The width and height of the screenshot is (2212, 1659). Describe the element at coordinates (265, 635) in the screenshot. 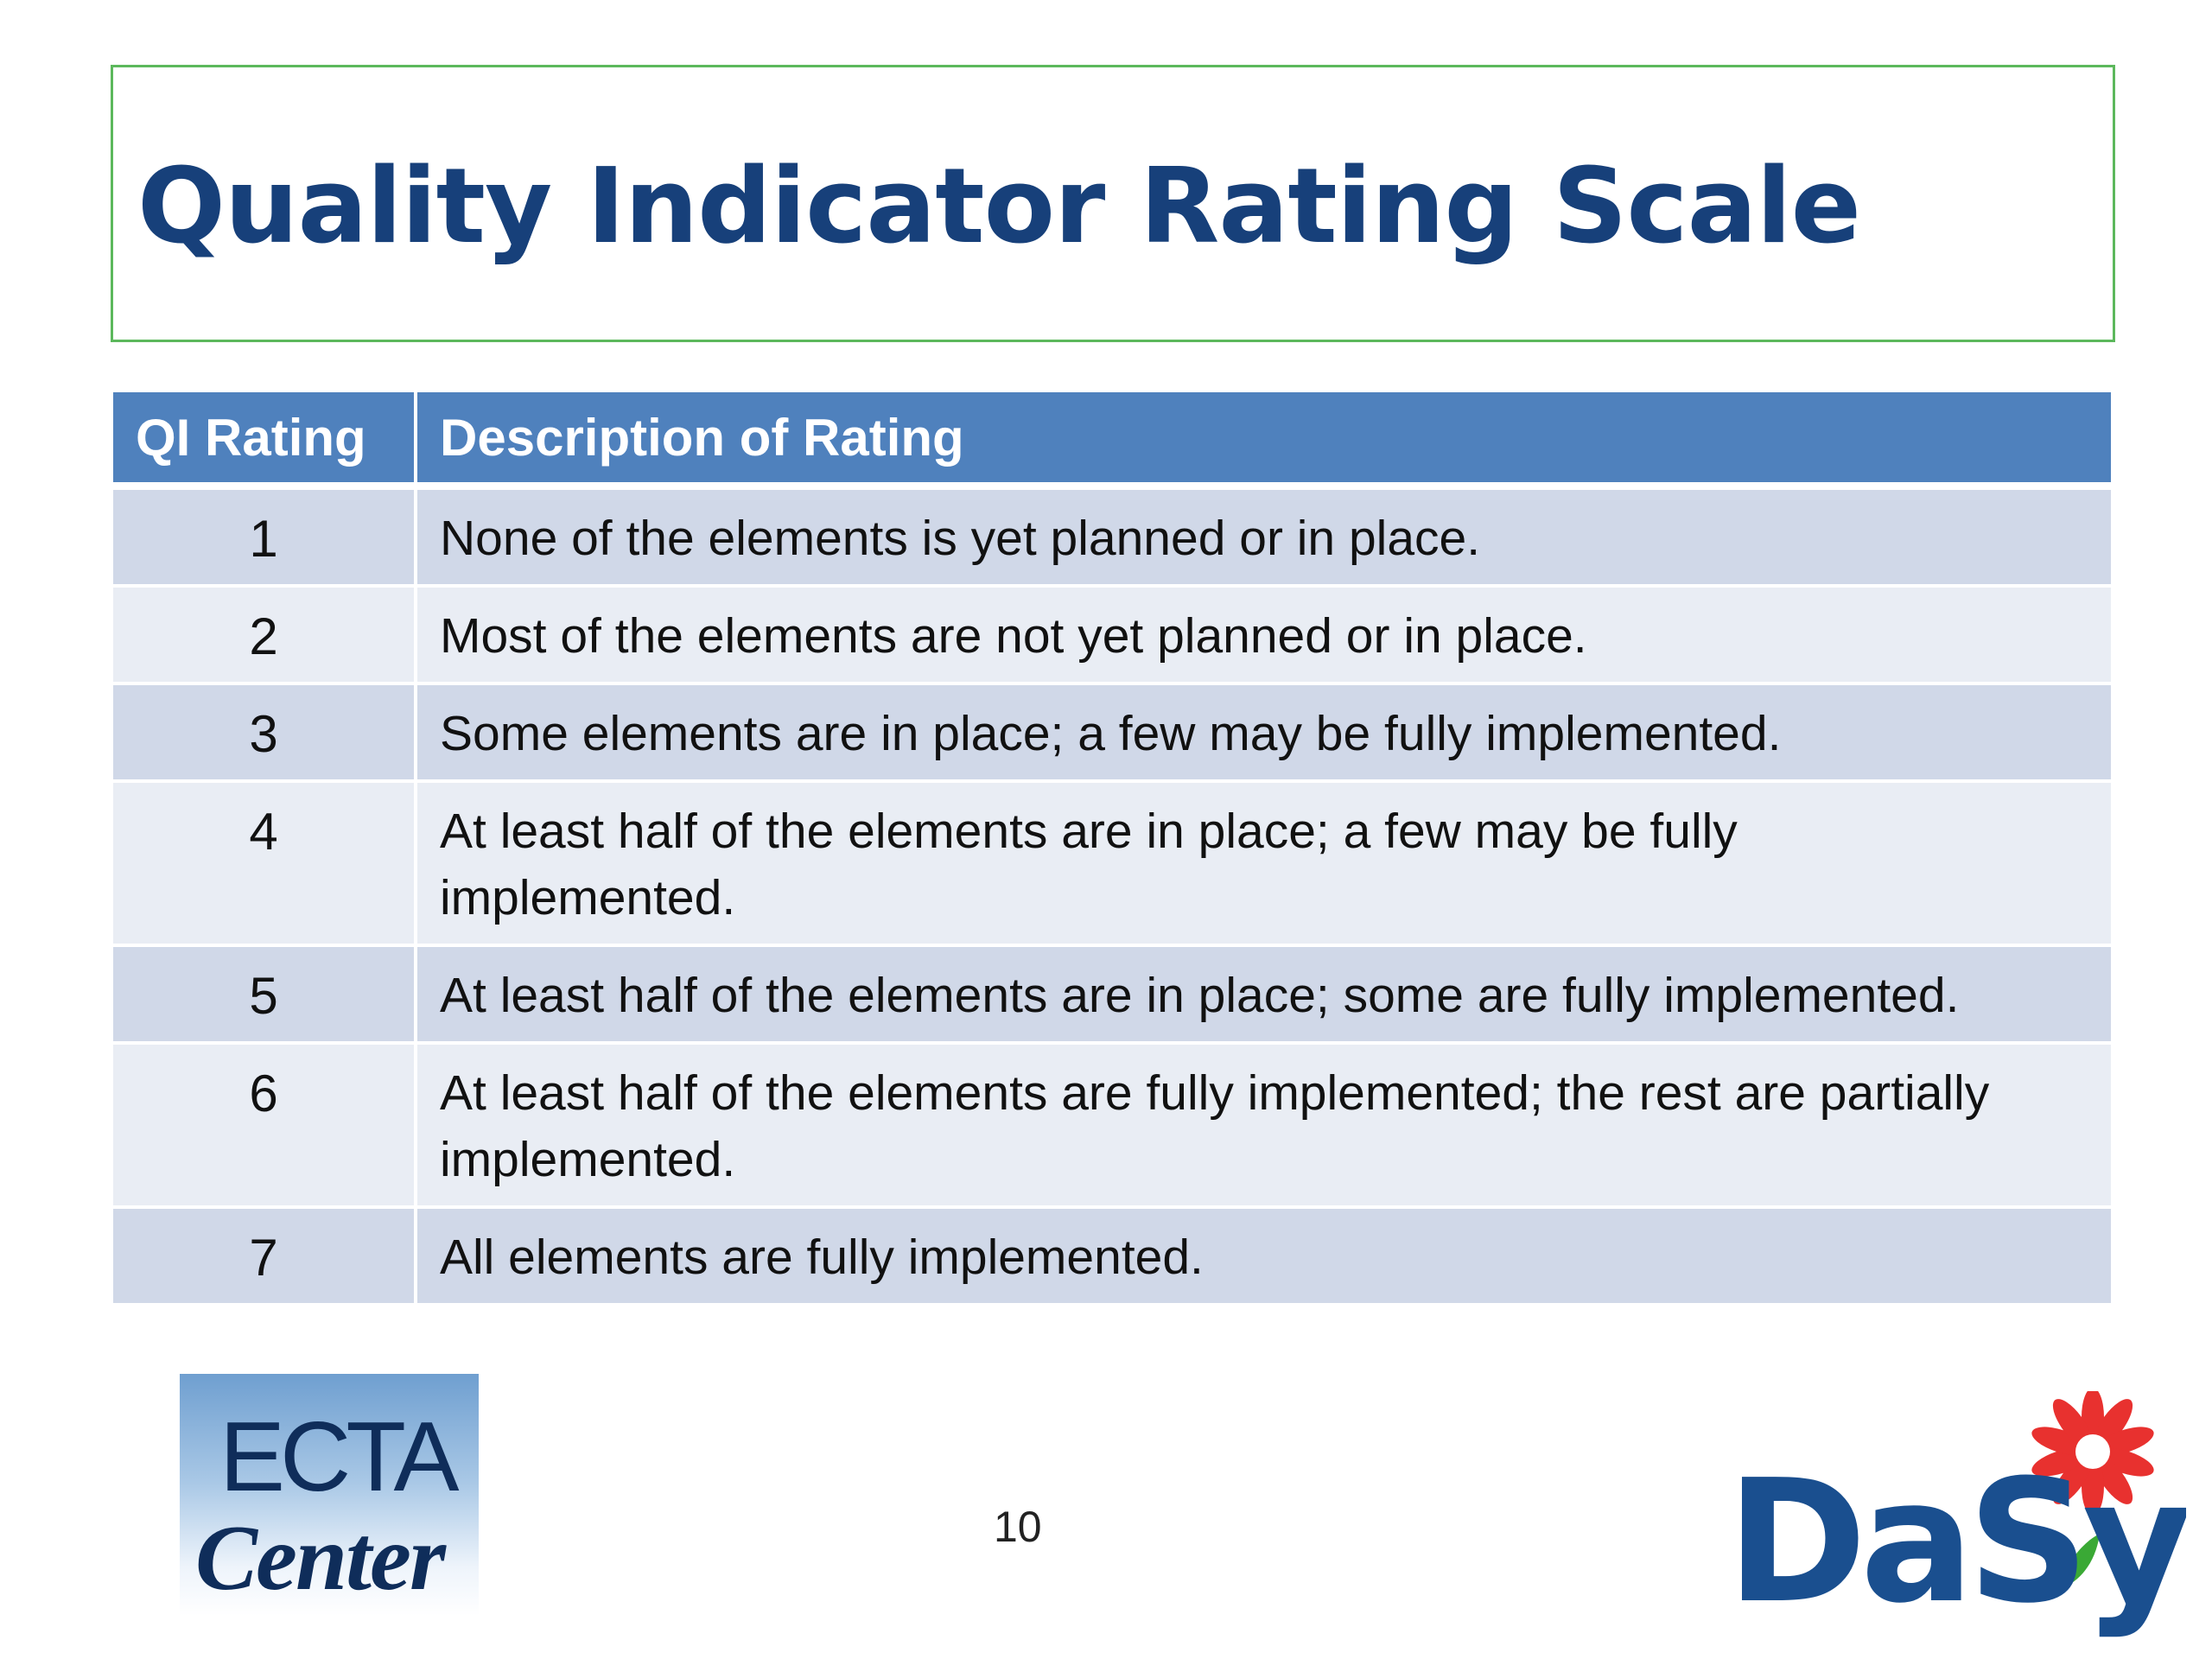

I see `rating-value: 2` at that location.